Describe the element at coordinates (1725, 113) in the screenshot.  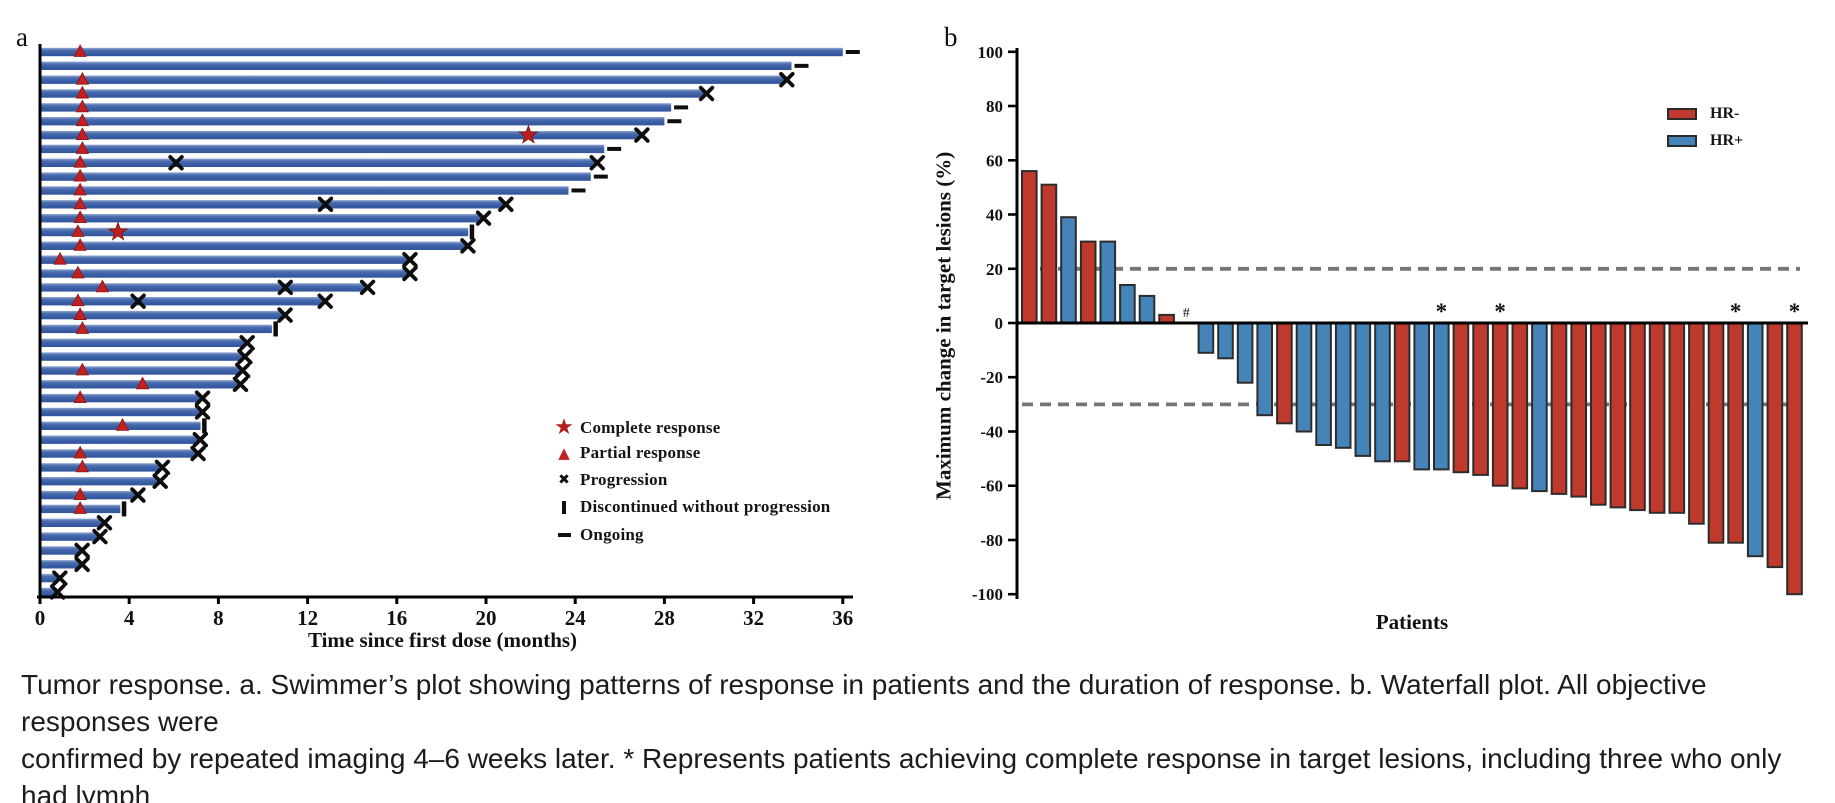
I see `legend-label: HR-` at that location.